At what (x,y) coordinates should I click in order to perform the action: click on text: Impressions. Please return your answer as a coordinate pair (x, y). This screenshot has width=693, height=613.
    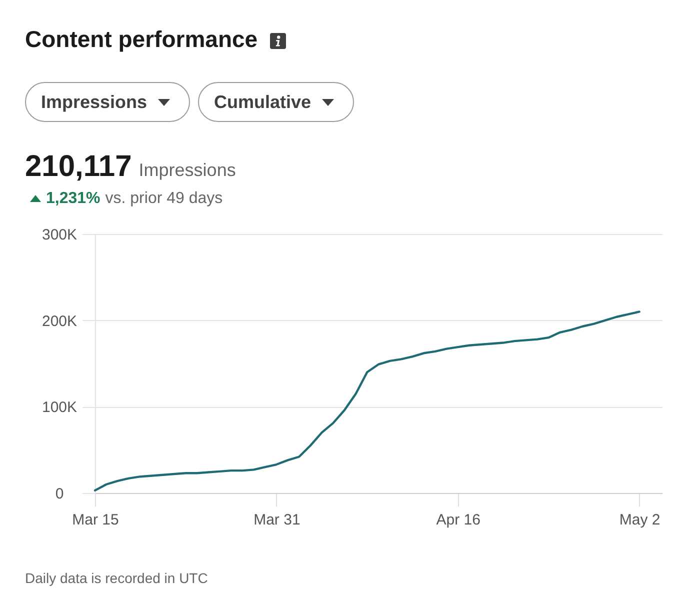
    Looking at the image, I should click on (187, 170).